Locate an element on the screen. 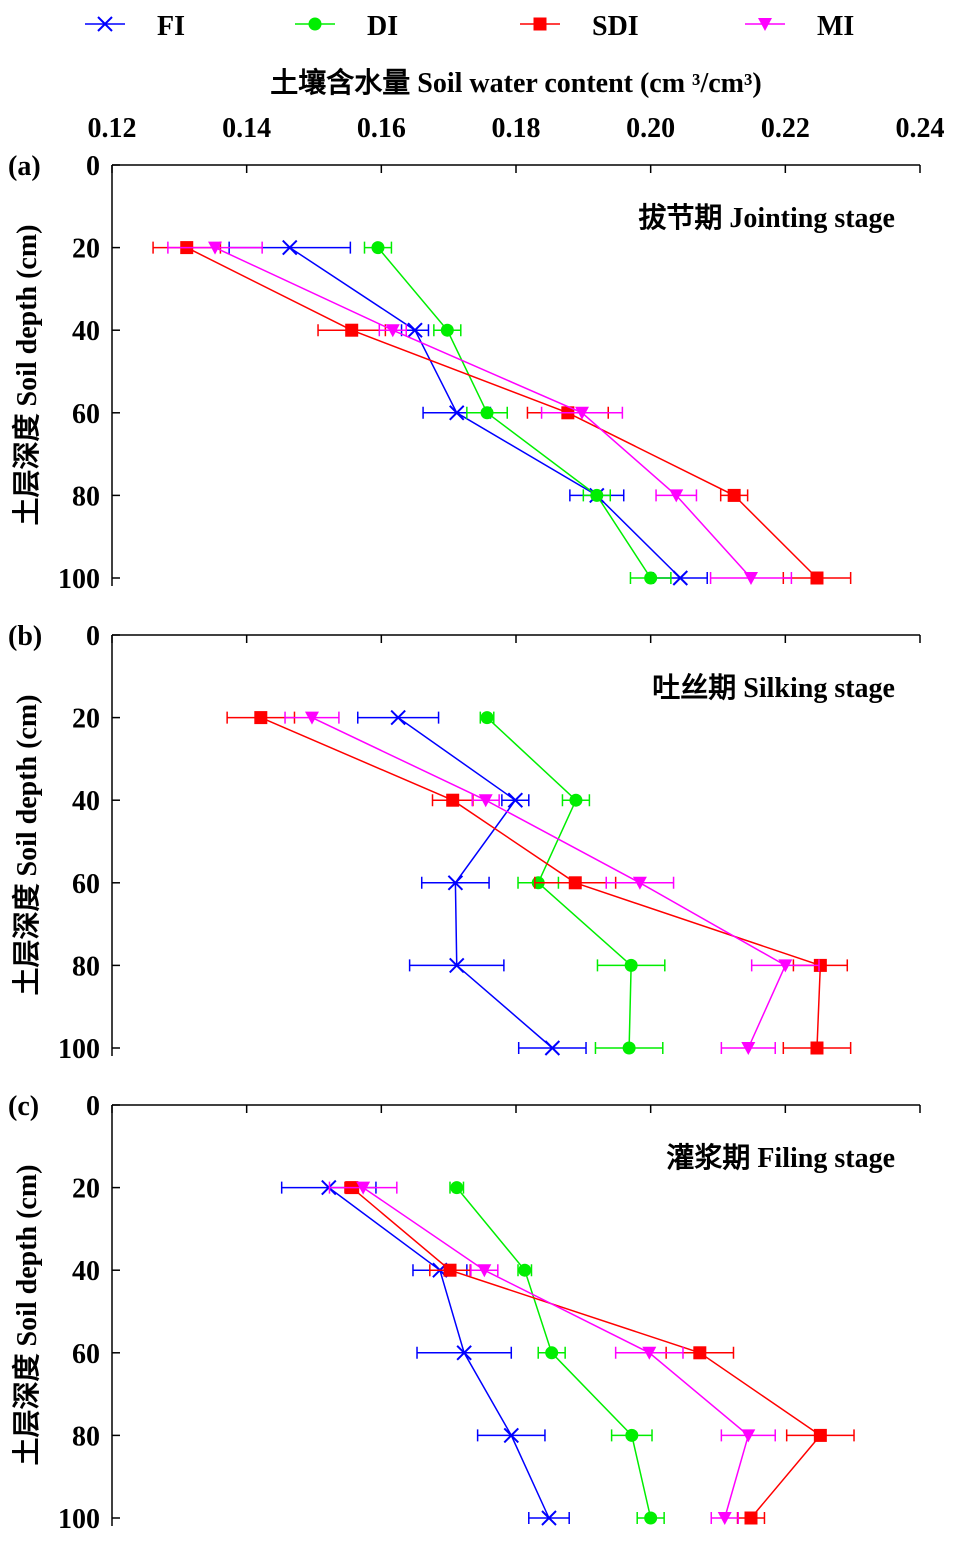 Image resolution: width=957 pixels, height=1545 pixels. panel-label: (b) is located at coordinates (25, 636).